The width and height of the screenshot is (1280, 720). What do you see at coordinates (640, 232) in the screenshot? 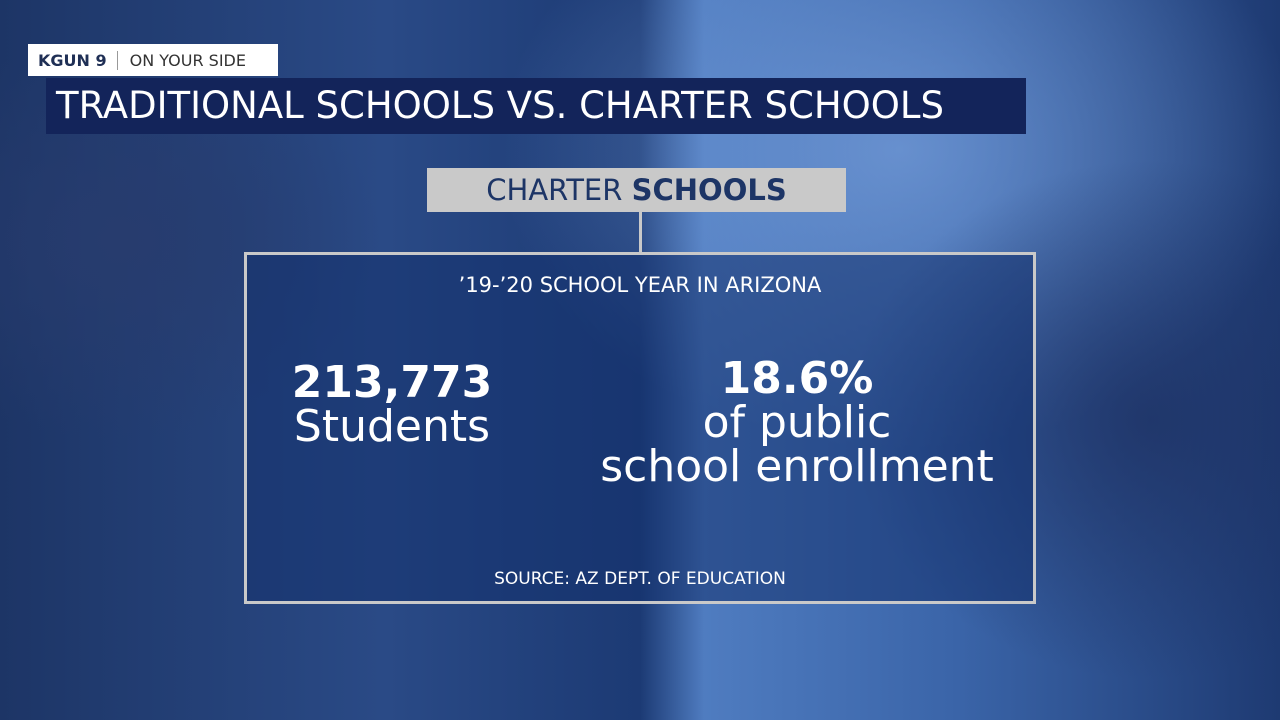
I see `connector` at bounding box center [640, 232].